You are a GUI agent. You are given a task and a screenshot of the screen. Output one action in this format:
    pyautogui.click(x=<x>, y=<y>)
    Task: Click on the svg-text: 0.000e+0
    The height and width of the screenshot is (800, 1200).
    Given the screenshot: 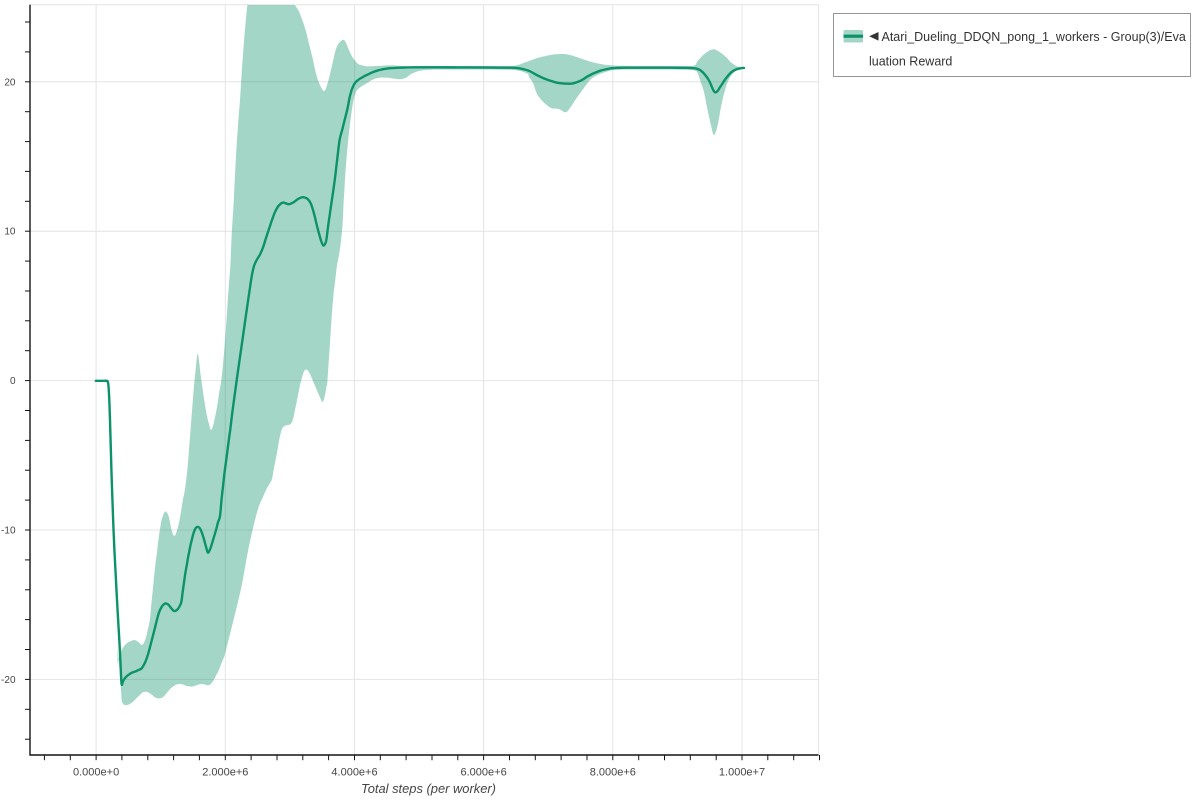 What is the action you would take?
    pyautogui.click(x=96, y=772)
    